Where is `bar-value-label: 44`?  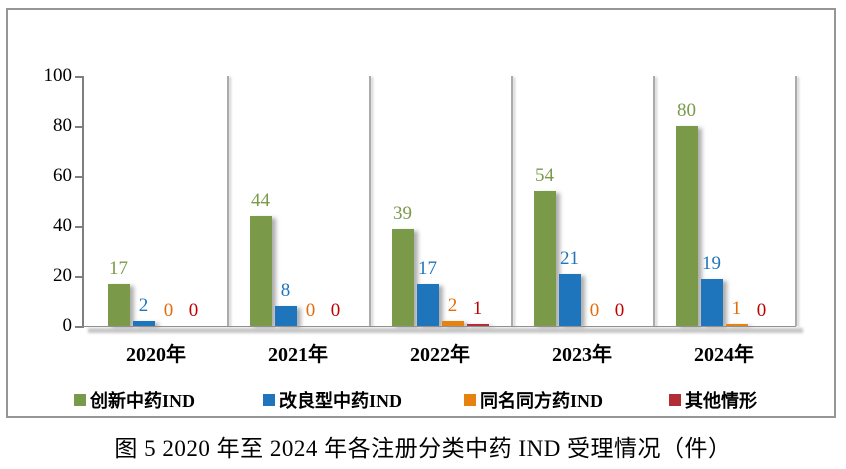 bar-value-label: 44 is located at coordinates (260, 200).